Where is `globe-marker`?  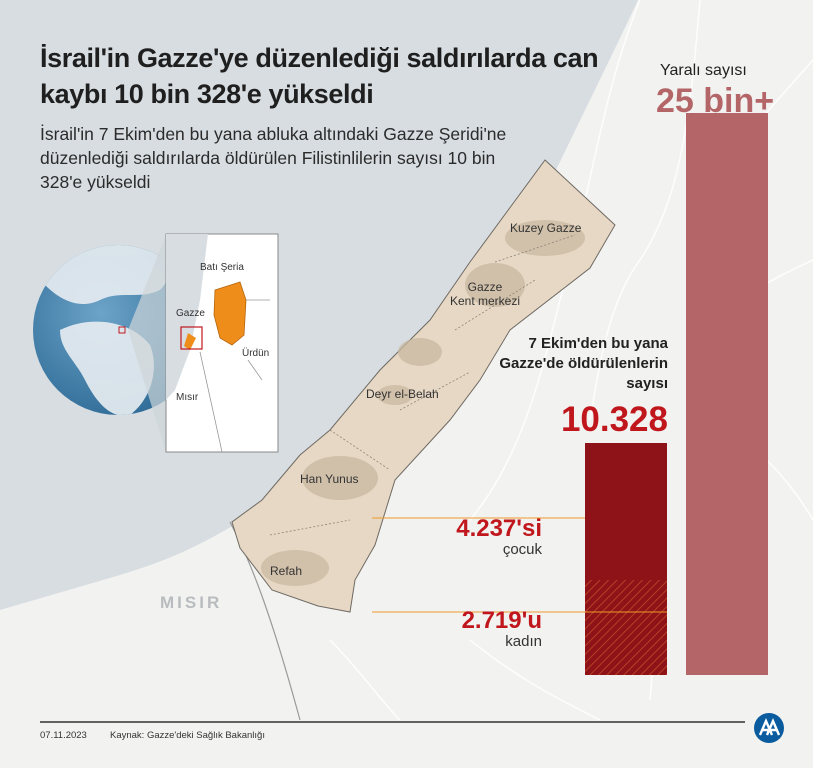 globe-marker is located at coordinates (122, 330).